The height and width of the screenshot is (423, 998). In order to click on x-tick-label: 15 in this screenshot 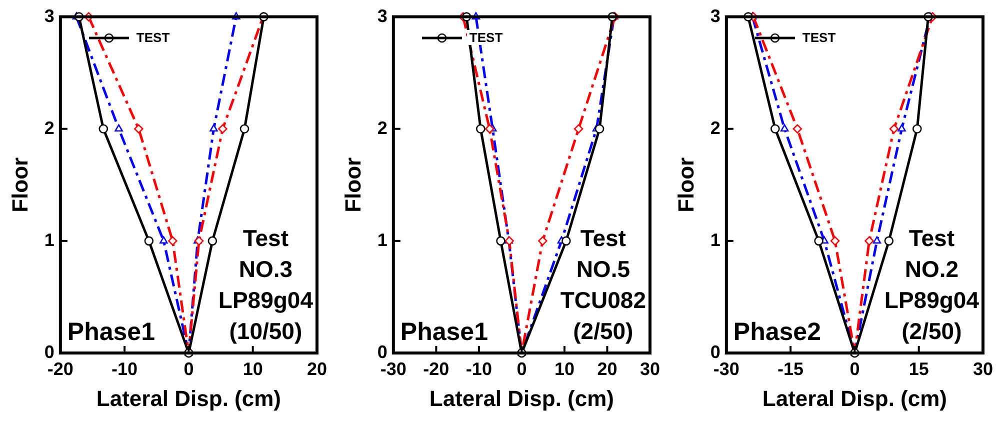, I will do `click(918, 368)`.